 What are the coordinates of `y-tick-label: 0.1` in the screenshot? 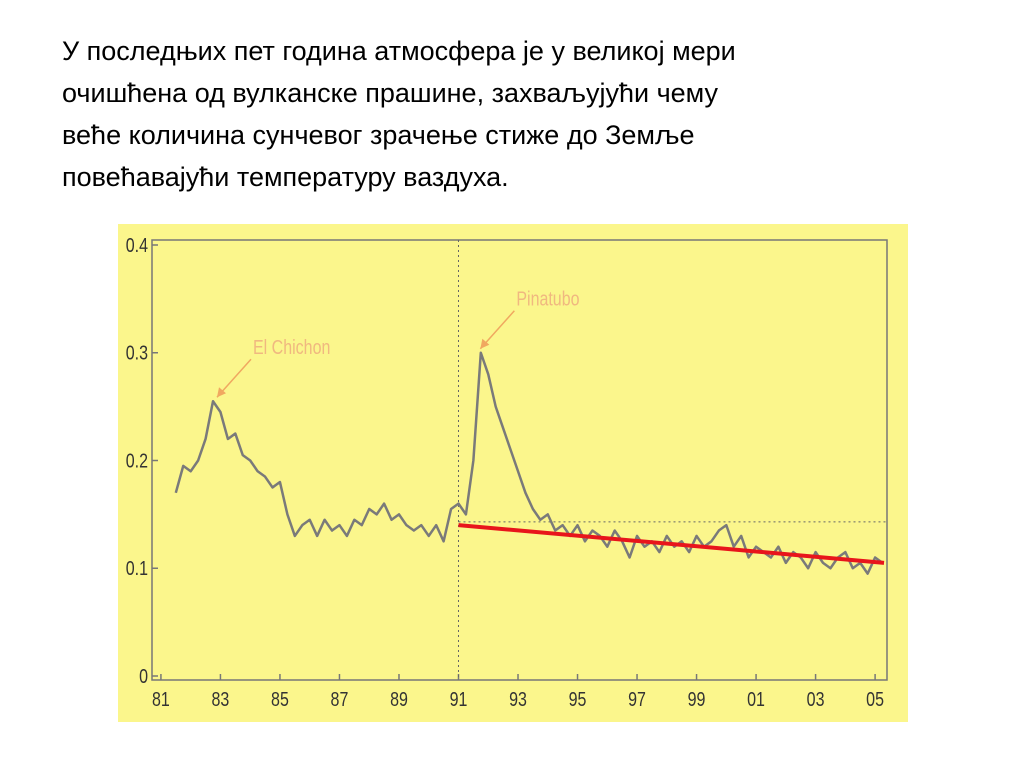 It's located at (137, 569).